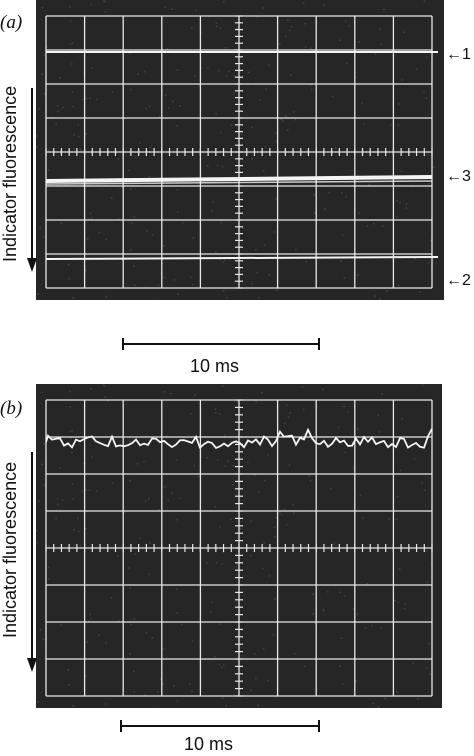 Image resolution: width=474 pixels, height=756 pixels. Describe the element at coordinates (221, 344) in the screenshot. I see `panel-a-scale-bar` at that location.